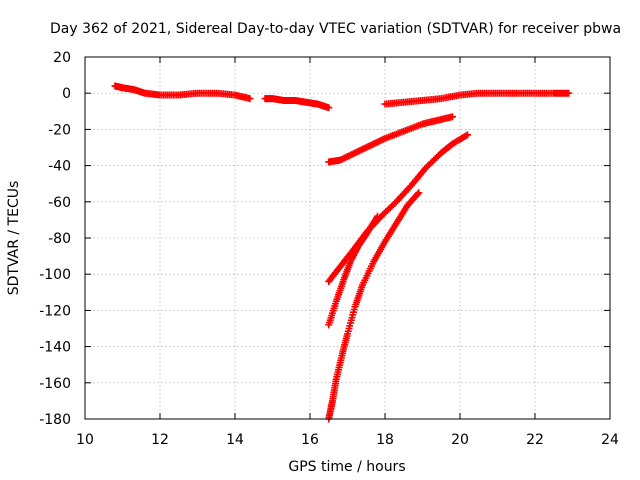 The width and height of the screenshot is (640, 480). Describe the element at coordinates (385, 440) in the screenshot. I see `x-tick-label: 18` at that location.